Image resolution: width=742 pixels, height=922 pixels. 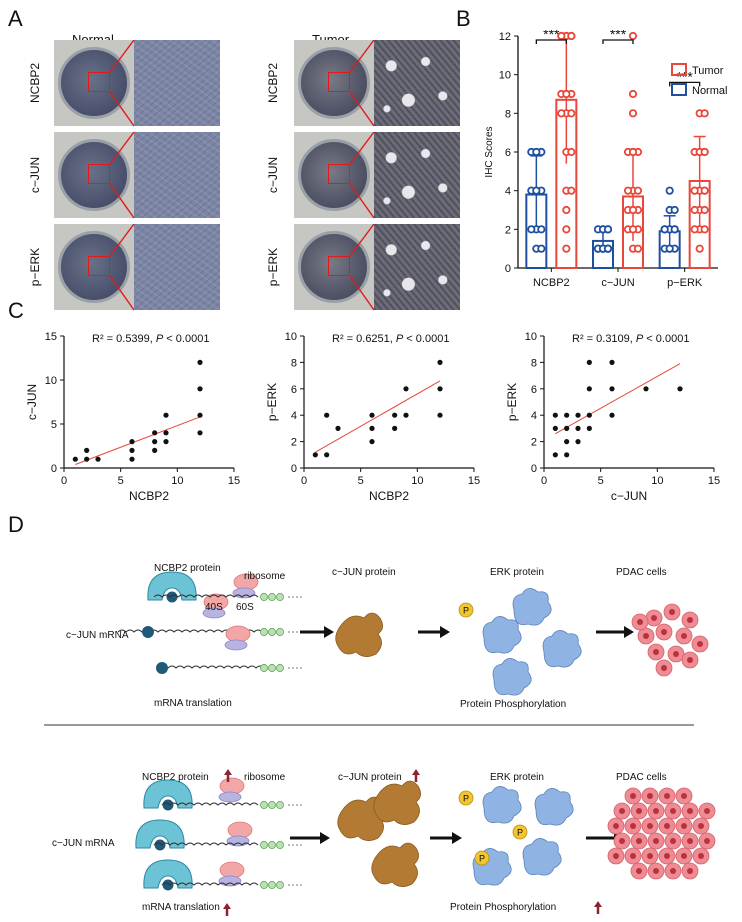 What do you see at coordinates (390, 339) in the screenshot?
I see `r2-annotation: R² = 0.6251, P < 0.0001` at bounding box center [390, 339].